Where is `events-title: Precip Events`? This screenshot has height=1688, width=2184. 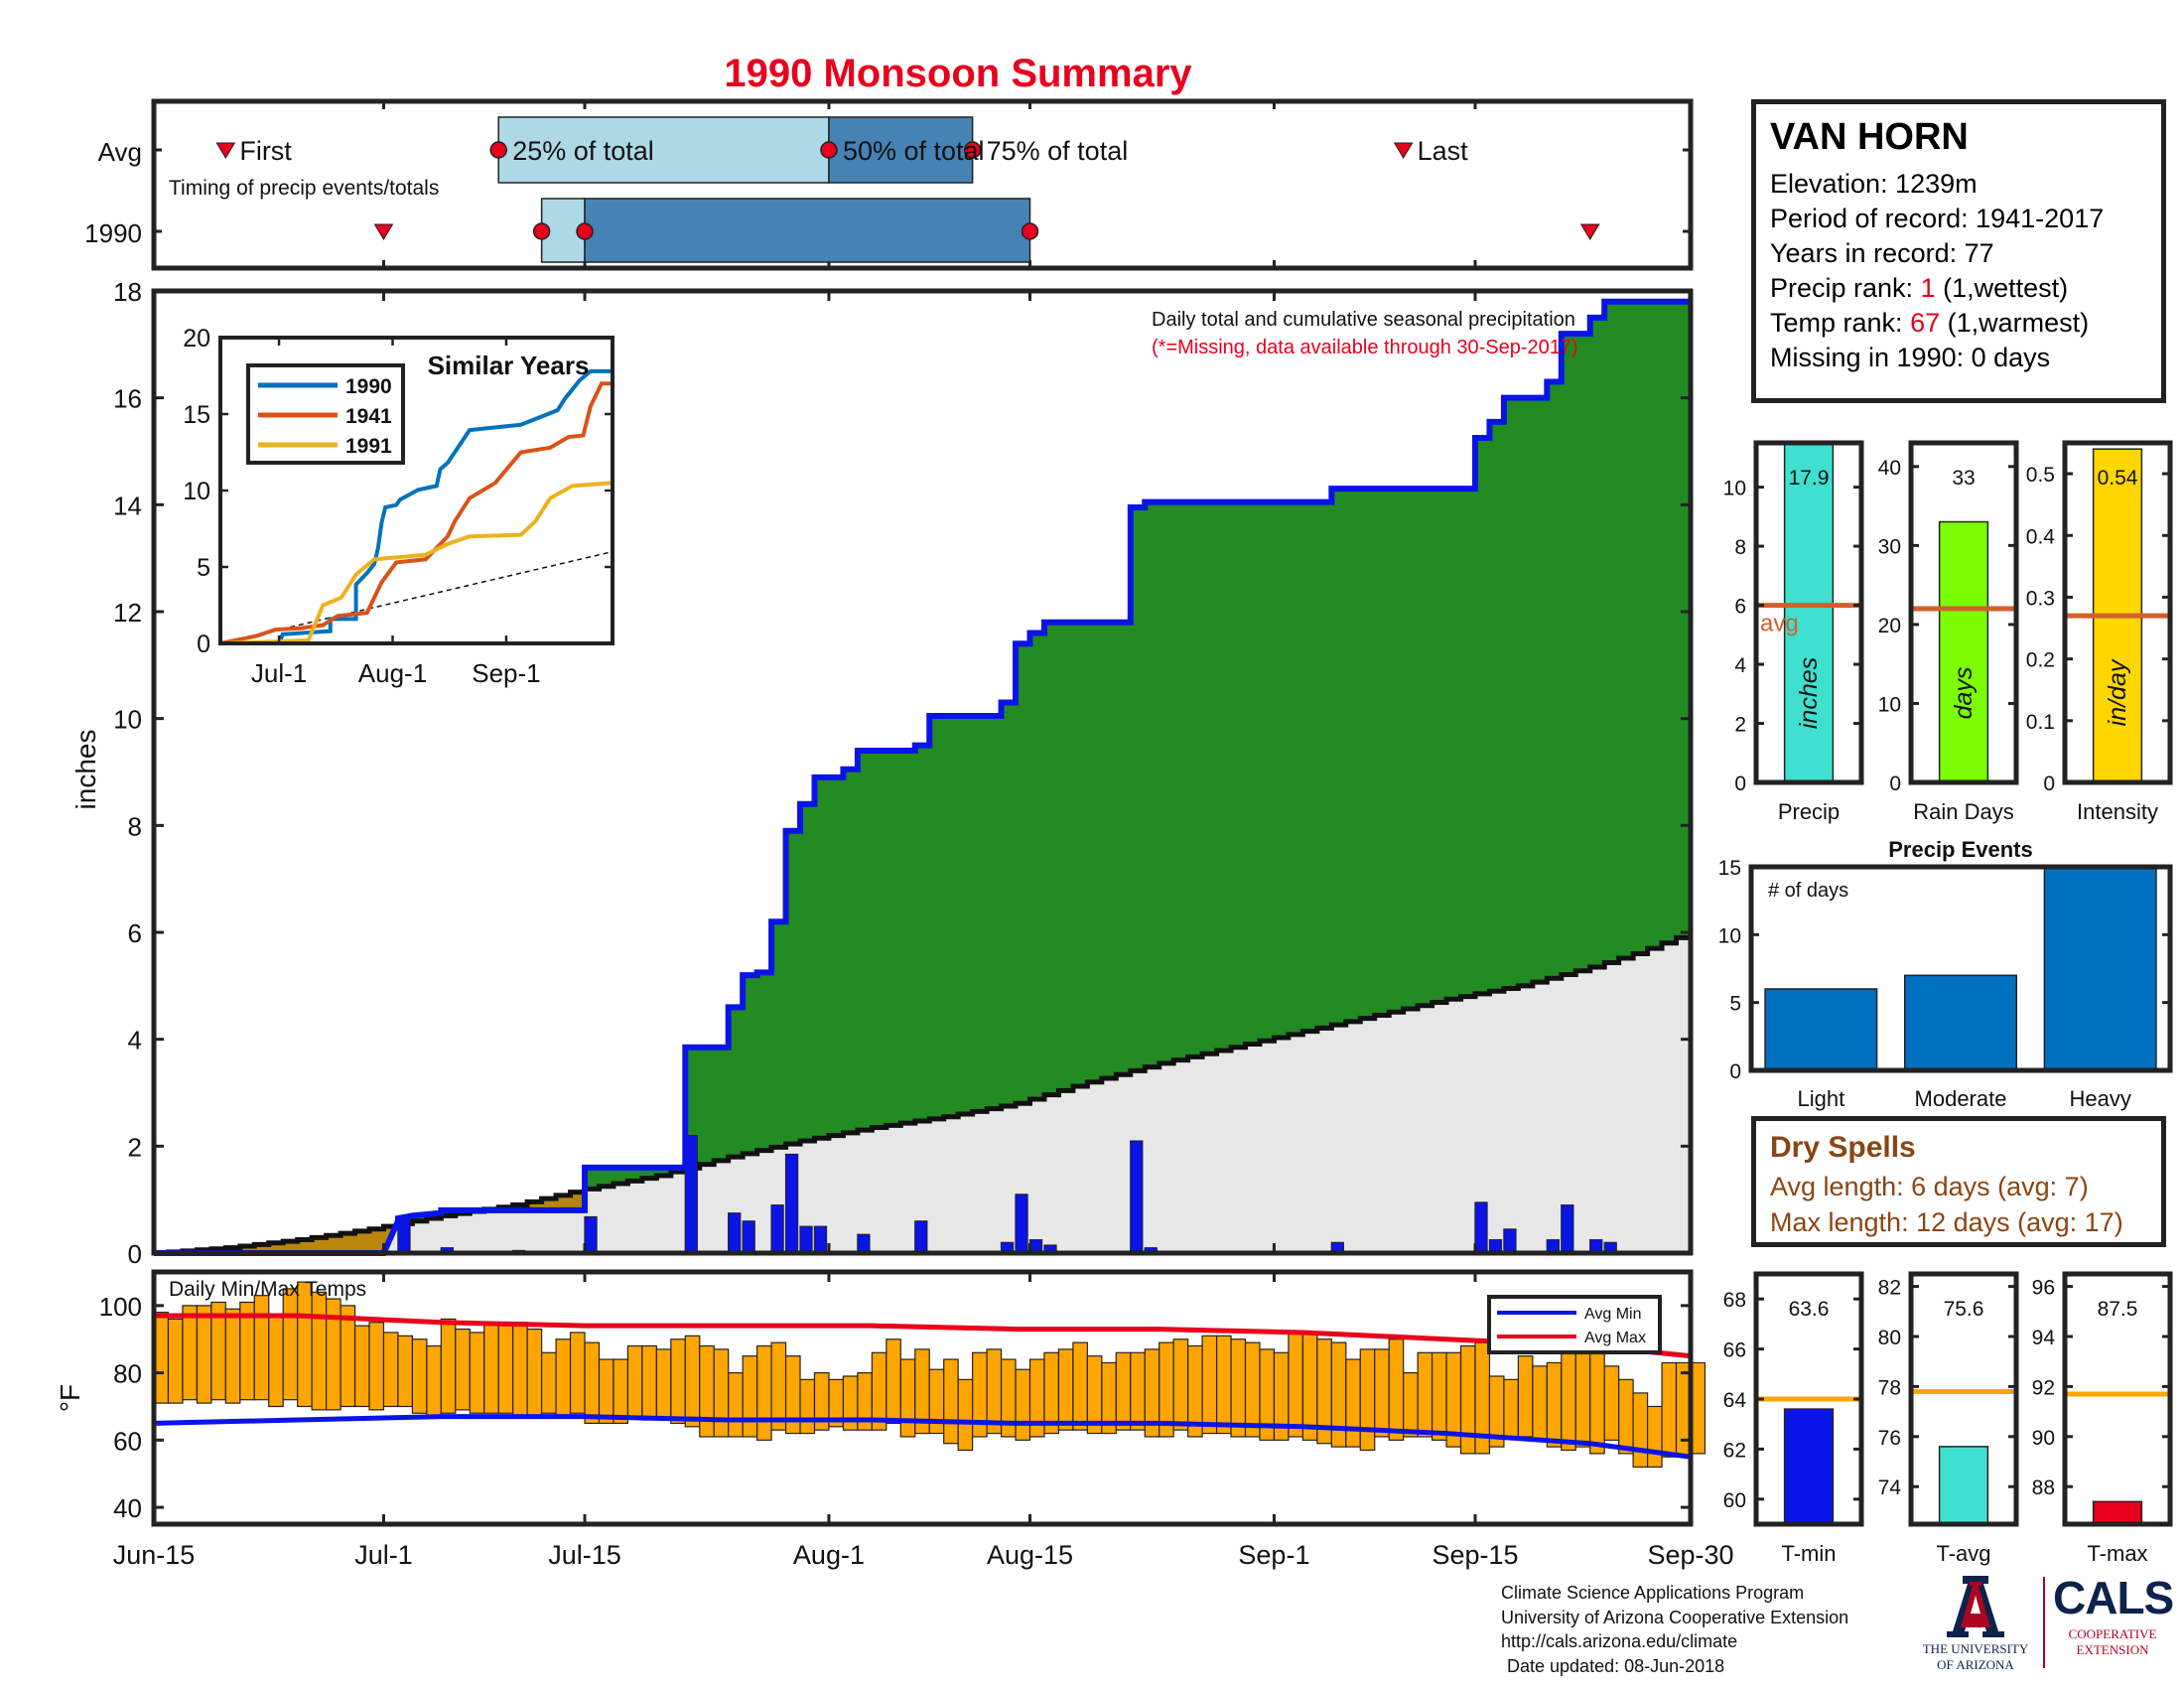 events-title: Precip Events is located at coordinates (1960, 849).